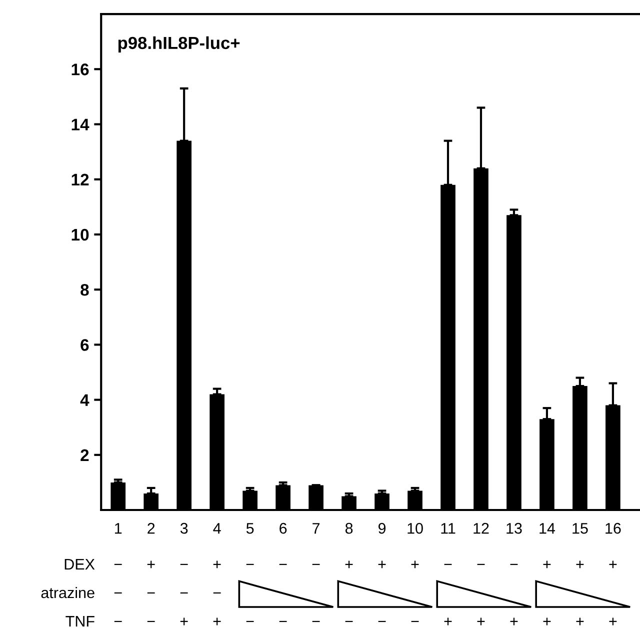 The height and width of the screenshot is (638, 640). What do you see at coordinates (151, 528) in the screenshot?
I see `x-tick-label: 2` at bounding box center [151, 528].